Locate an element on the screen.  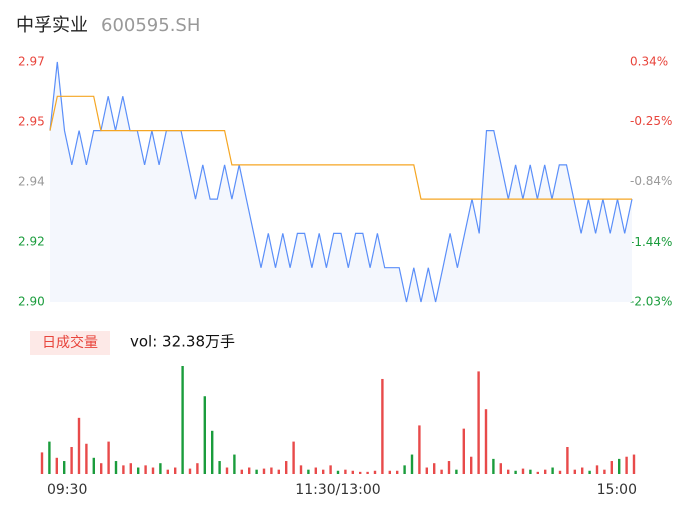
y2-tick-label: -0.25% is located at coordinates (651, 121).